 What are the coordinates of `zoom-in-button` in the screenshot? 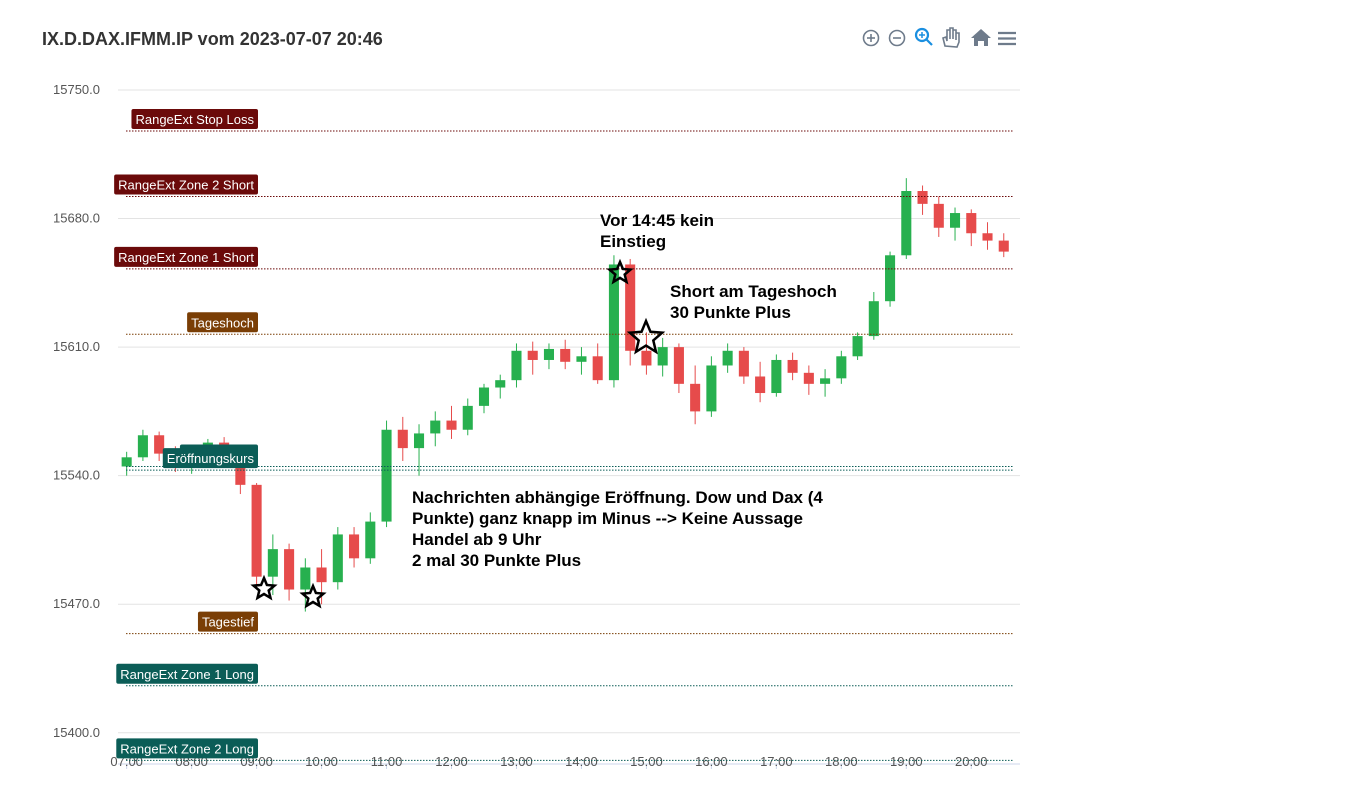 It's located at (871, 38).